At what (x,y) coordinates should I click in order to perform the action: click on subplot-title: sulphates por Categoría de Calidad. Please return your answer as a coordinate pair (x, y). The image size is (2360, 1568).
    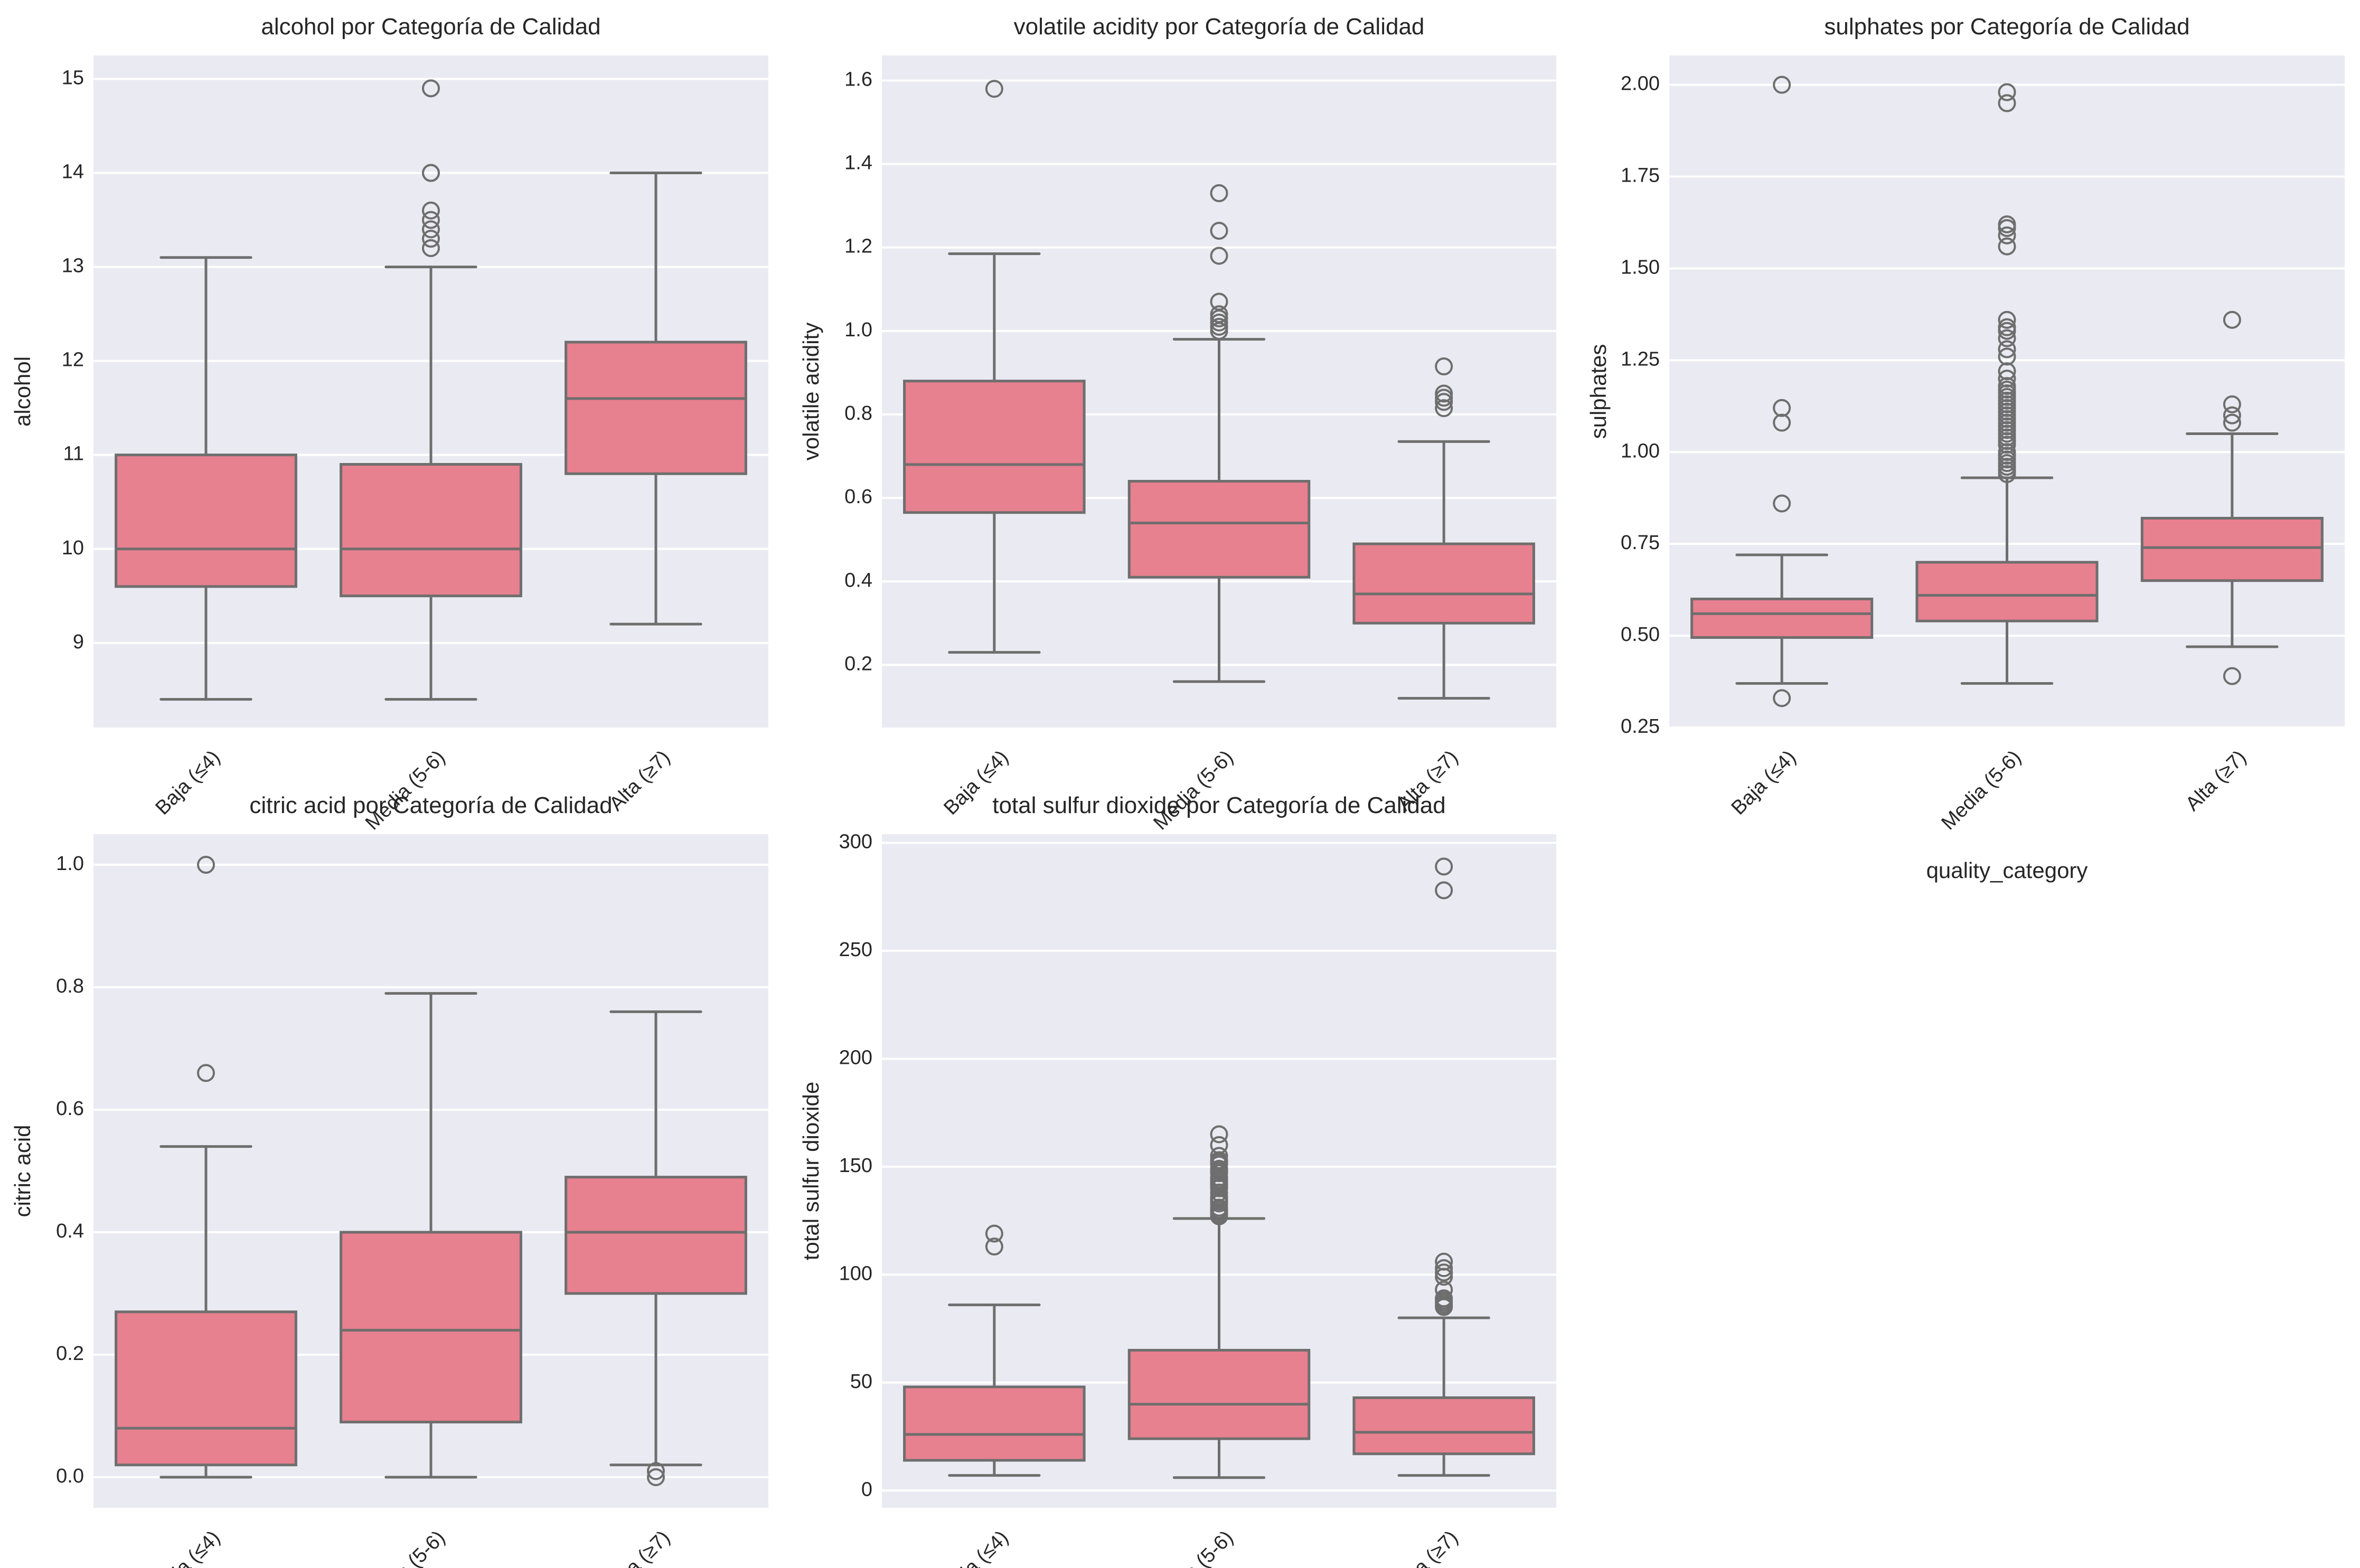
    Looking at the image, I should click on (2006, 27).